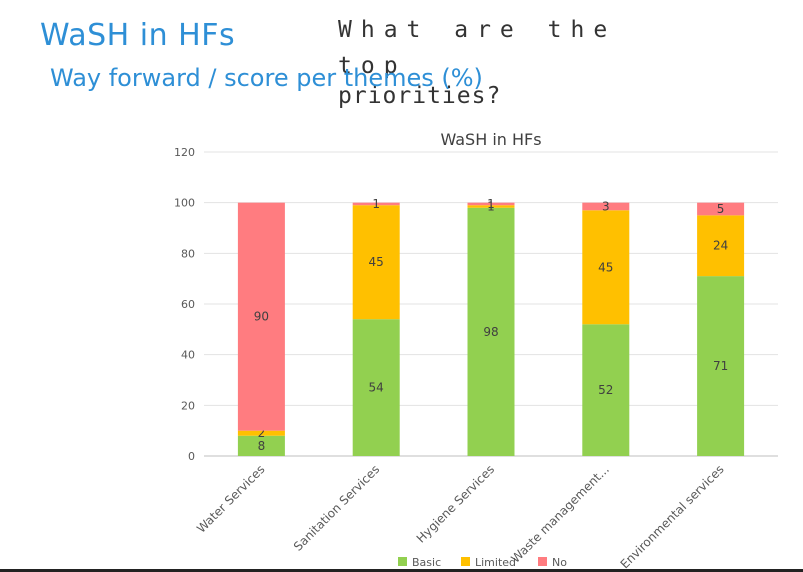  Describe the element at coordinates (336, 507) in the screenshot. I see `x-tick-label: Sanitation Services` at that location.